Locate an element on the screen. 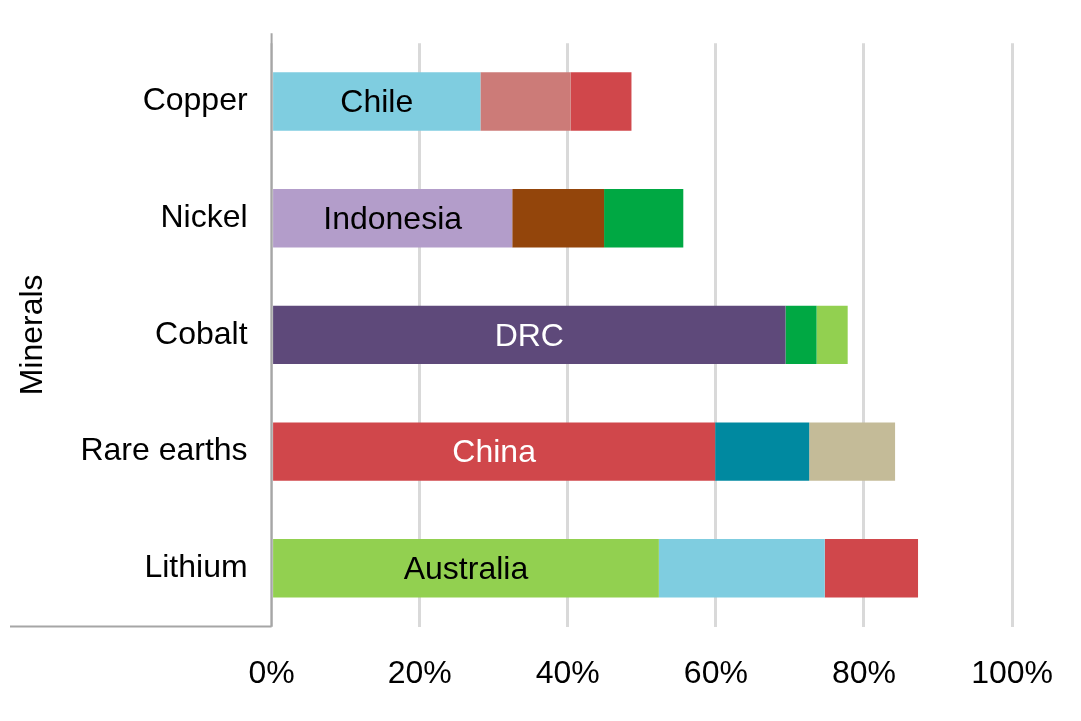 Image resolution: width=1081 pixels, height=721 pixels. y-tick-label: Nickel is located at coordinates (204, 216).